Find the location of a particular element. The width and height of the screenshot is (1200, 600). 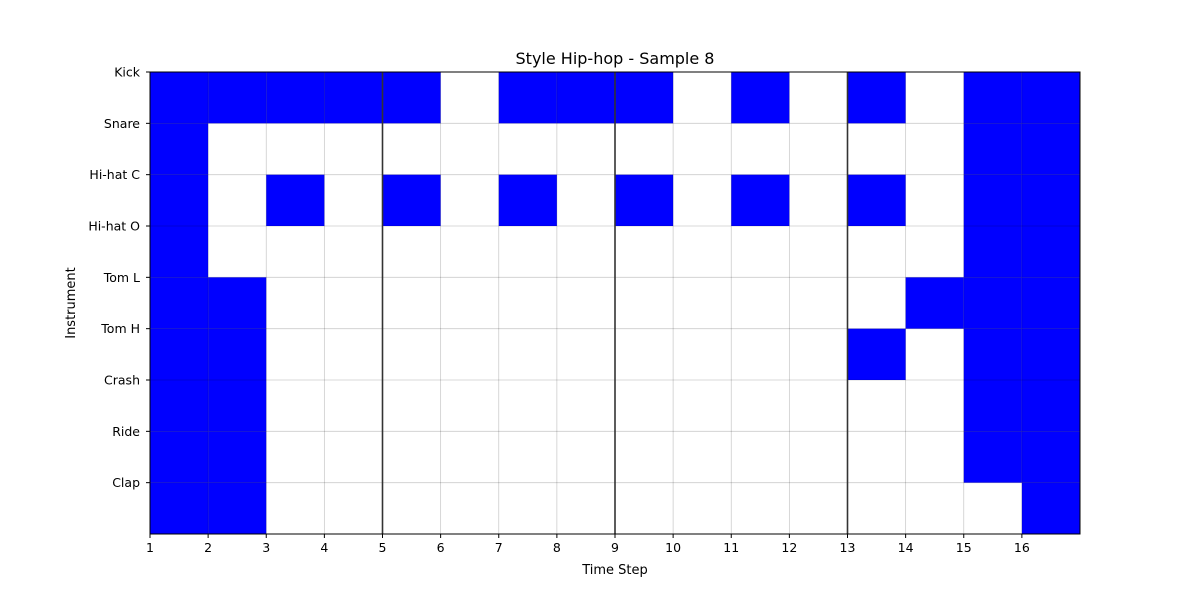

x-tick-label: 10 is located at coordinates (673, 547).